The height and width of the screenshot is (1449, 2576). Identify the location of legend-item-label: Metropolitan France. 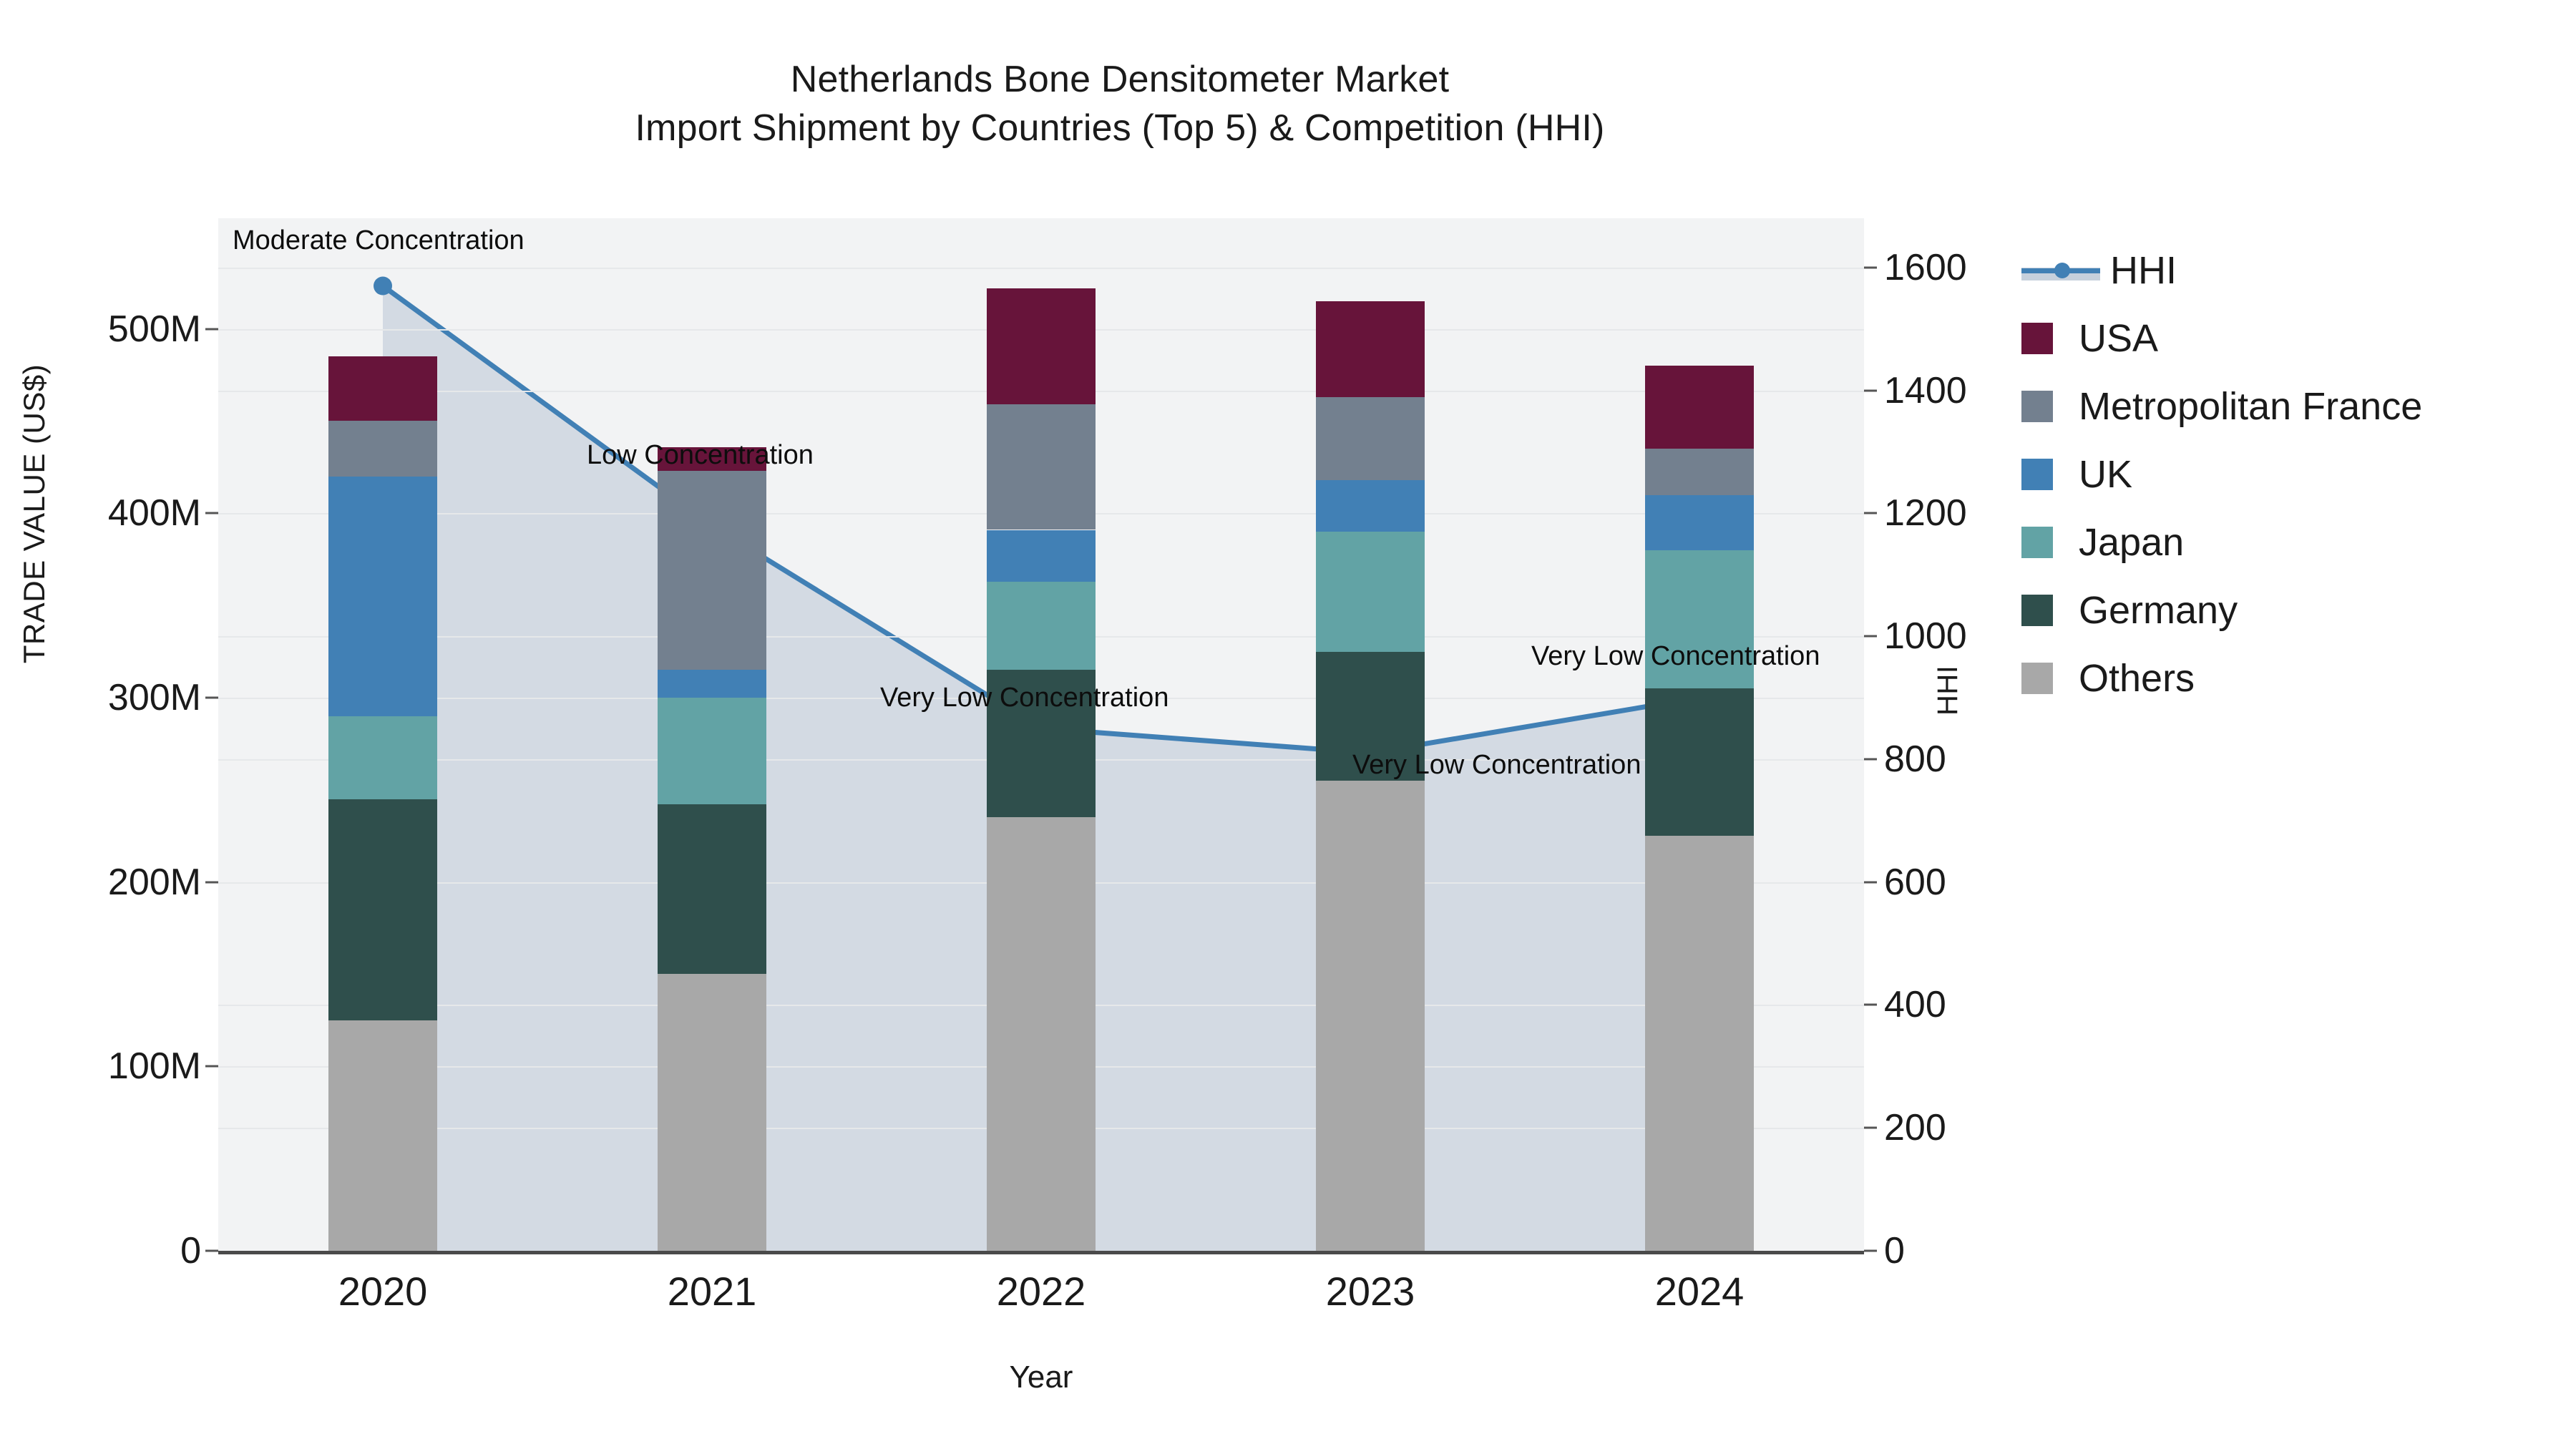
(2251, 406).